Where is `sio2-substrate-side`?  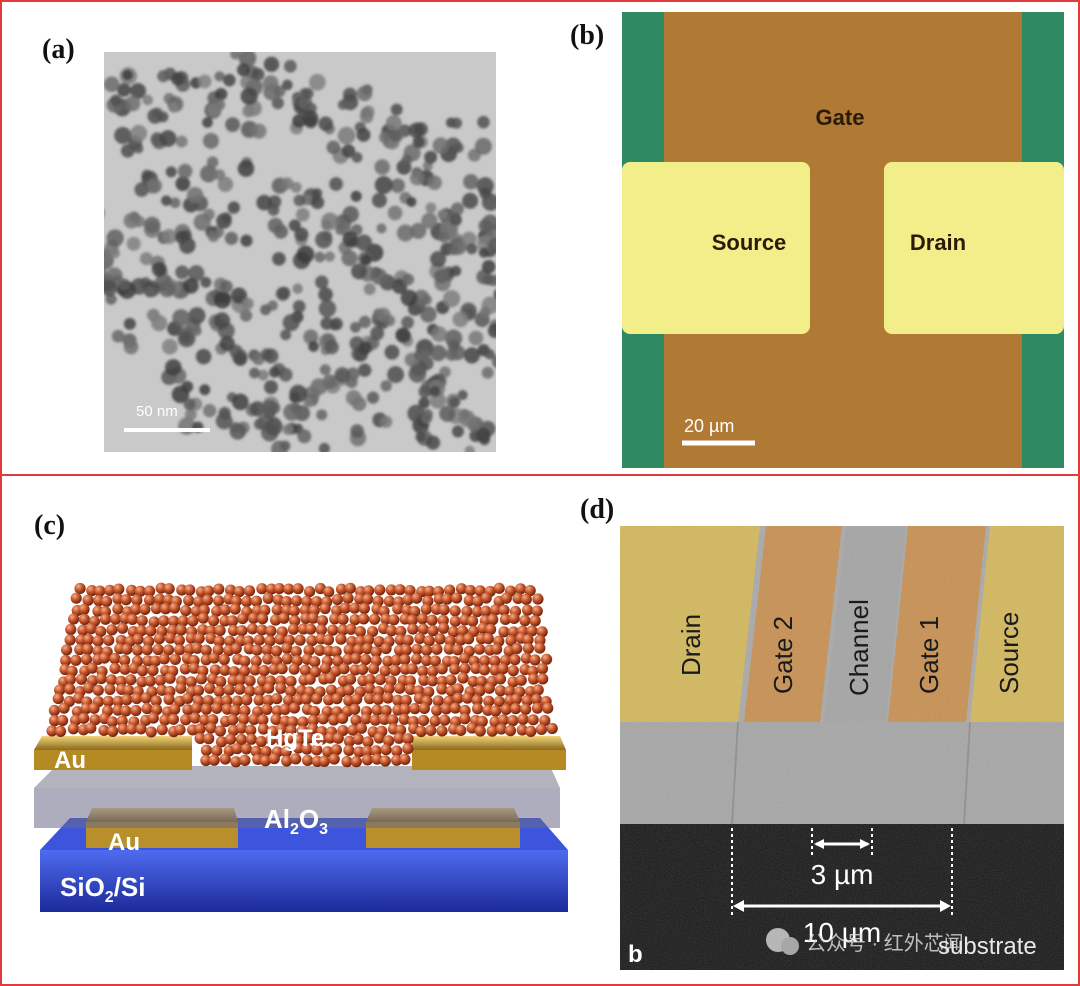 sio2-substrate-side is located at coordinates (304, 881).